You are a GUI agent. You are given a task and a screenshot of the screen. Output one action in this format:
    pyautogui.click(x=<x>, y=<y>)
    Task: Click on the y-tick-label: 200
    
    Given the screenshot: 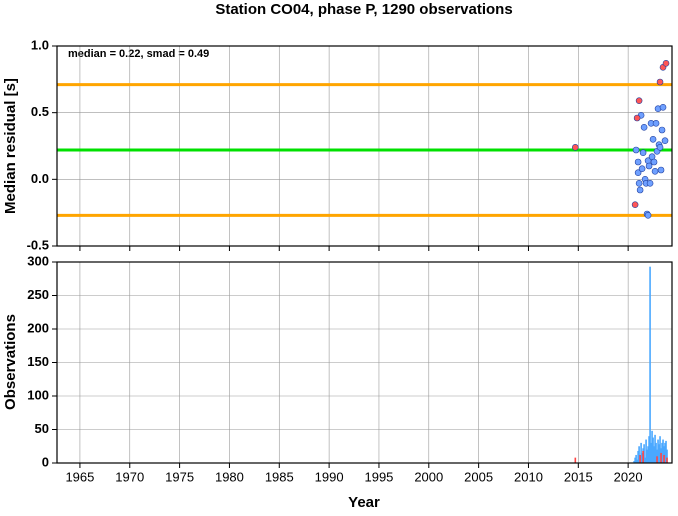 What is the action you would take?
    pyautogui.click(x=38, y=327)
    